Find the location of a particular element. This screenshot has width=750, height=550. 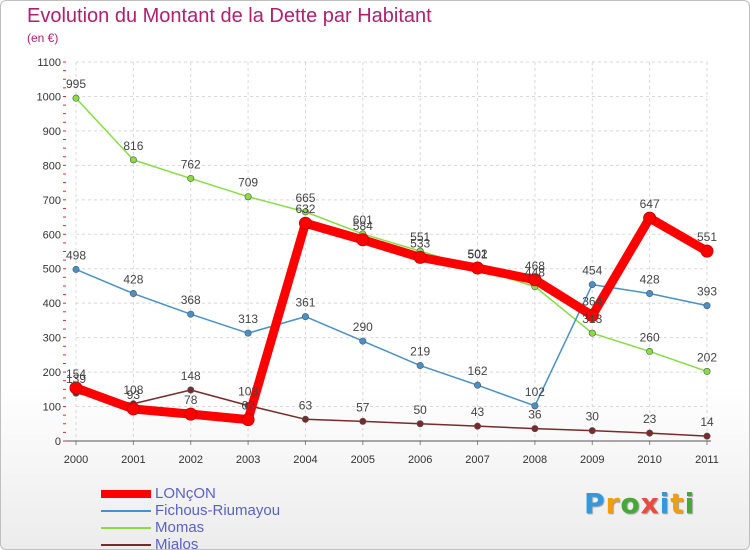

data-label: 551 is located at coordinates (420, 237).